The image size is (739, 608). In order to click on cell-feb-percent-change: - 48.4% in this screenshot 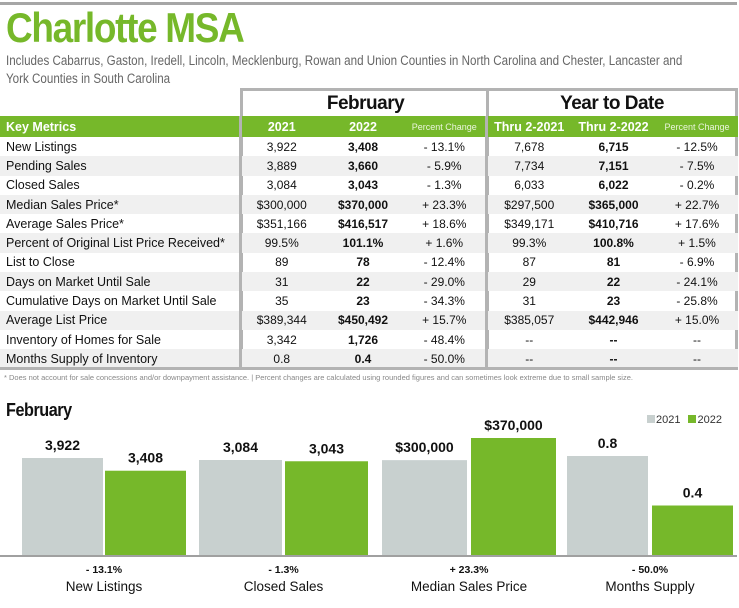, I will do `click(444, 339)`.